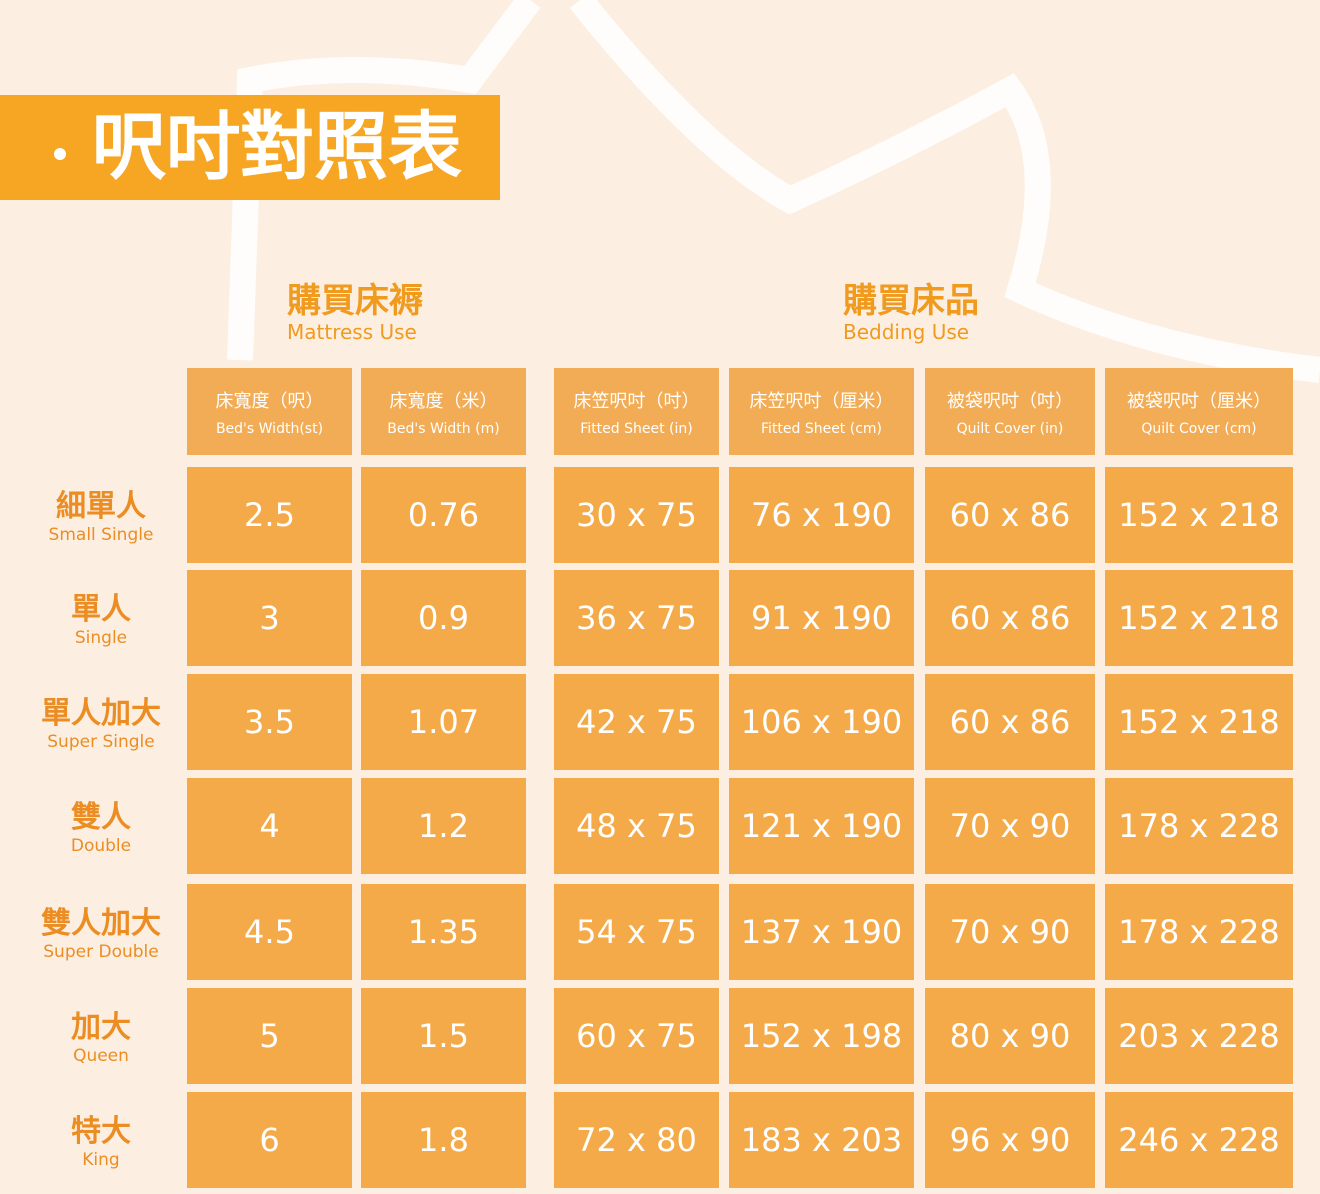 The height and width of the screenshot is (1194, 1320). I want to click on column-zh: 床笠呎吋（吋）, so click(636, 401).